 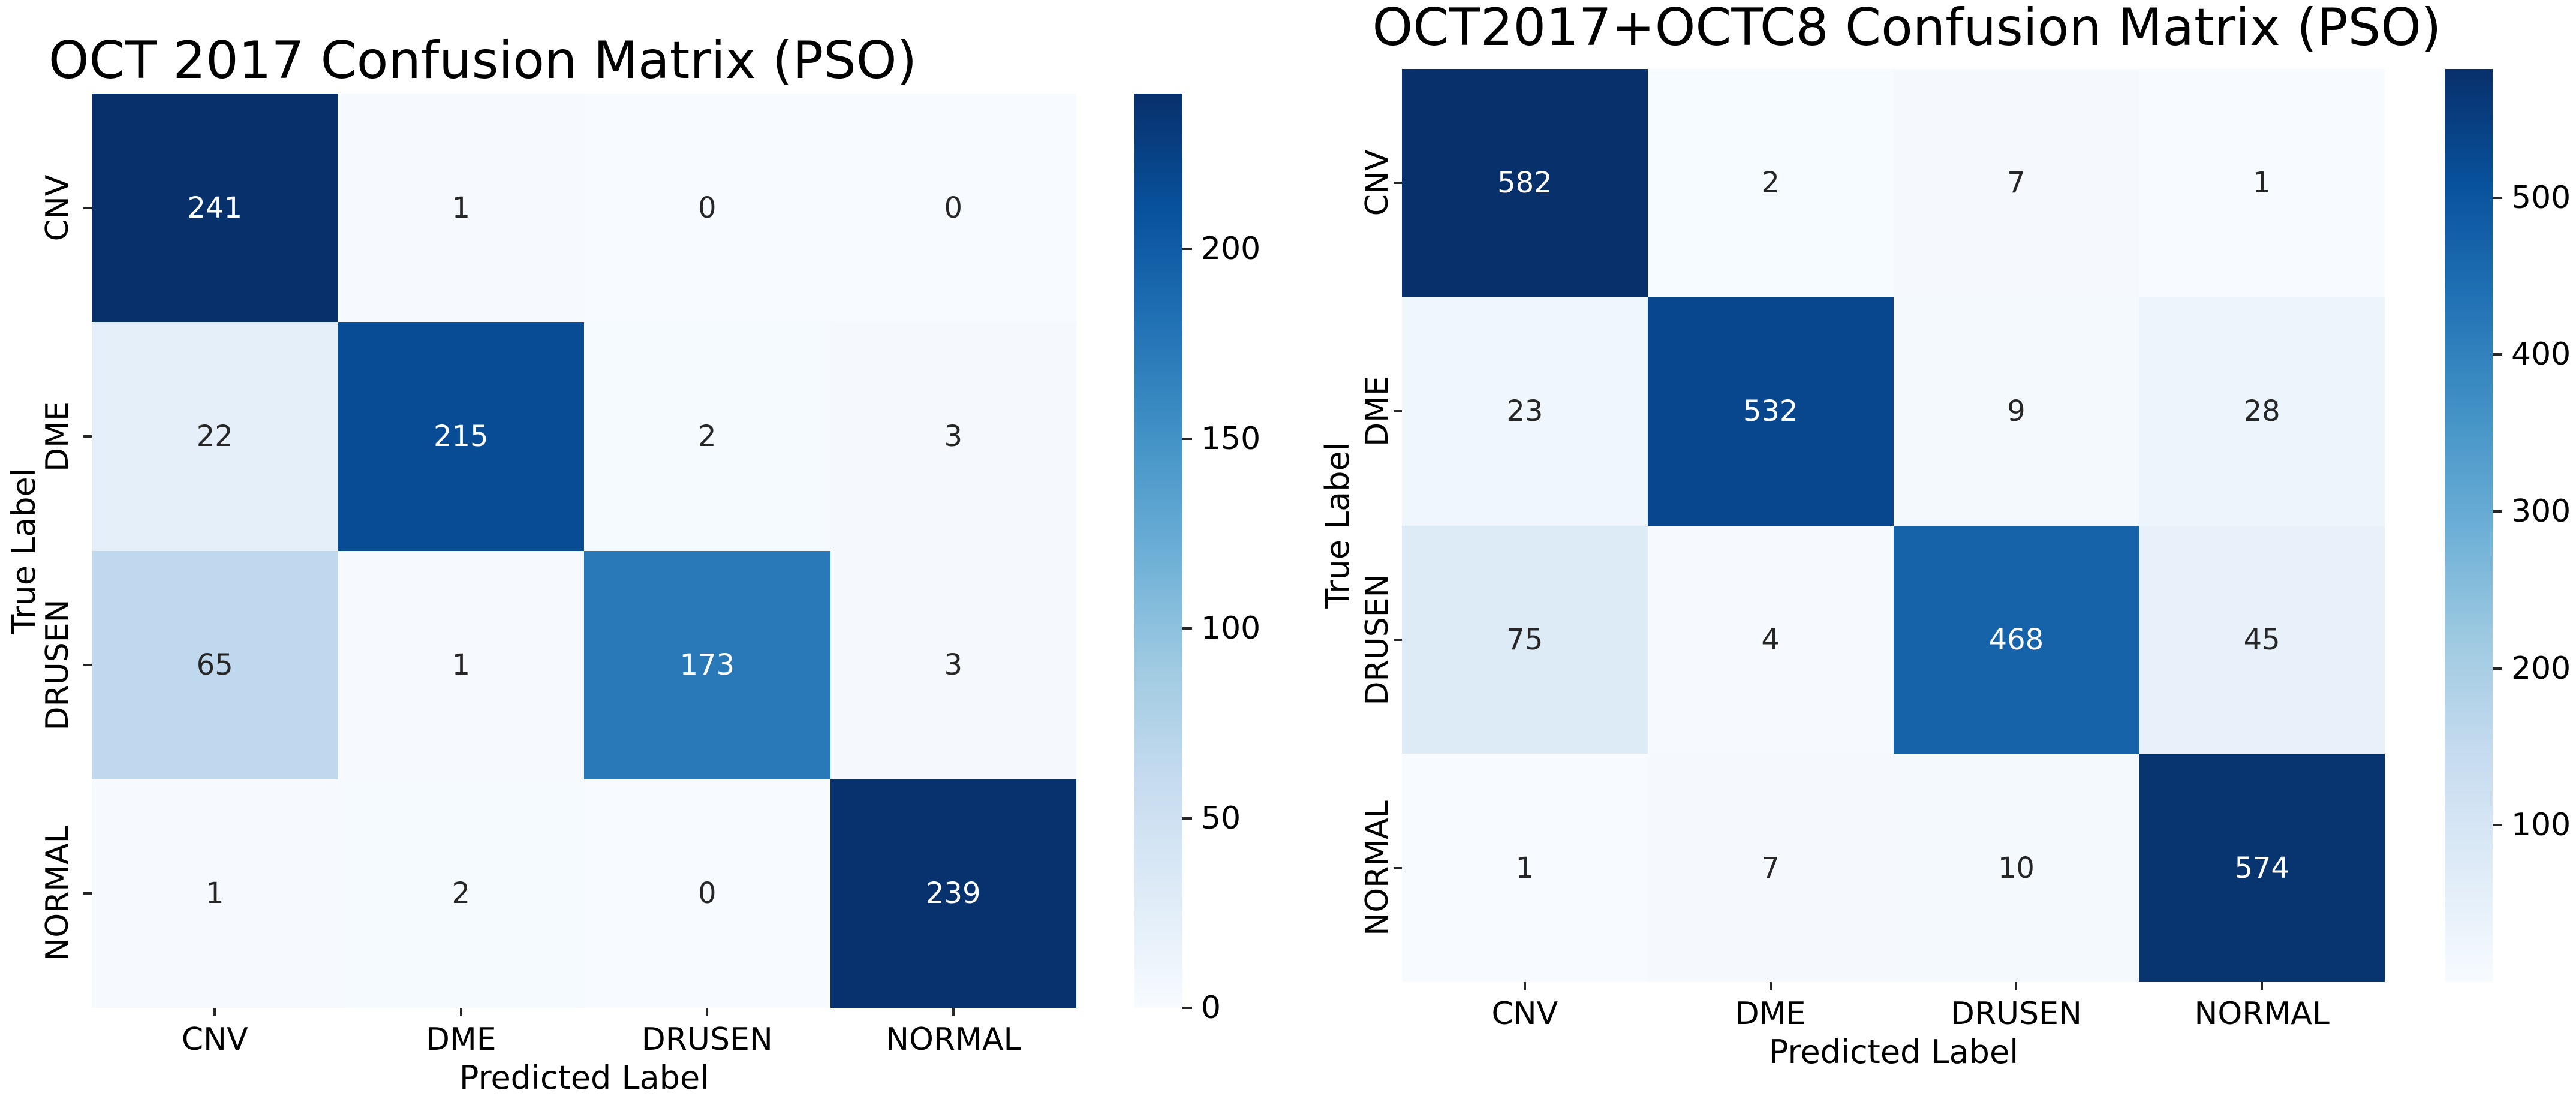 I want to click on heatmap-cell: 3, so click(x=953, y=437).